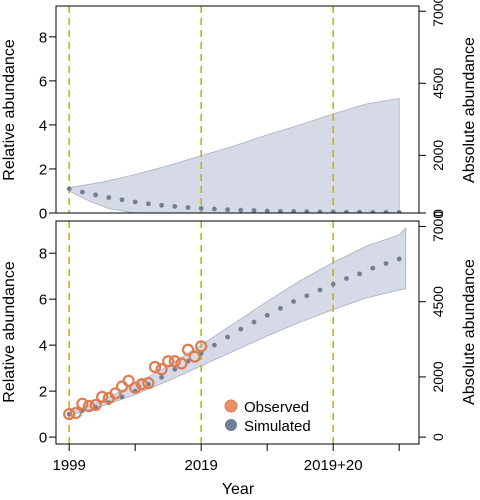 This screenshot has height=500, width=480. I want to click on top-y-axis-label: Relative abundance, so click(9, 110).